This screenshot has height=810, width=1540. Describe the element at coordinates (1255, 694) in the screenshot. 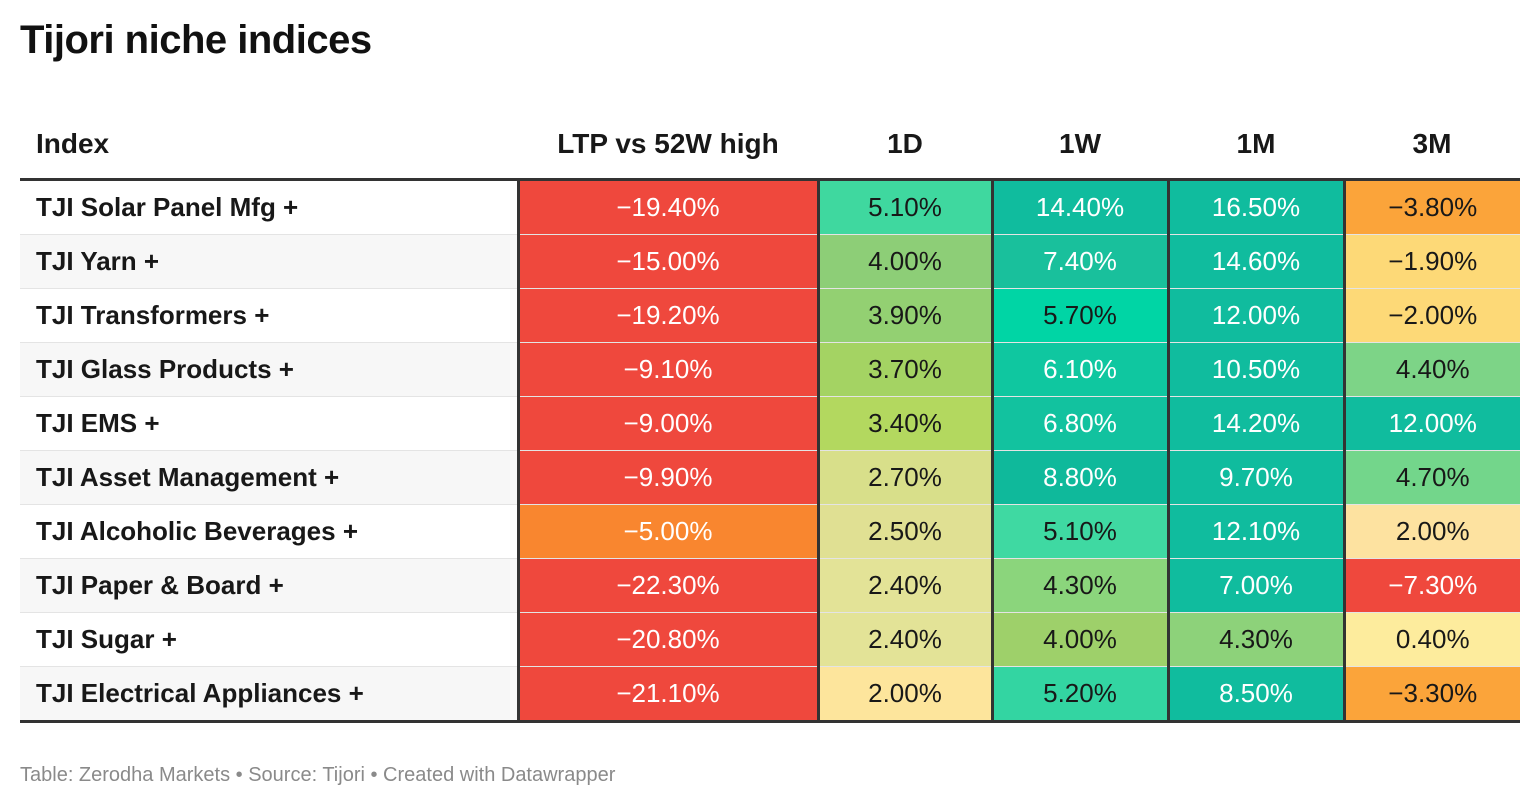

I see `1m-cell: 8.50%` at that location.